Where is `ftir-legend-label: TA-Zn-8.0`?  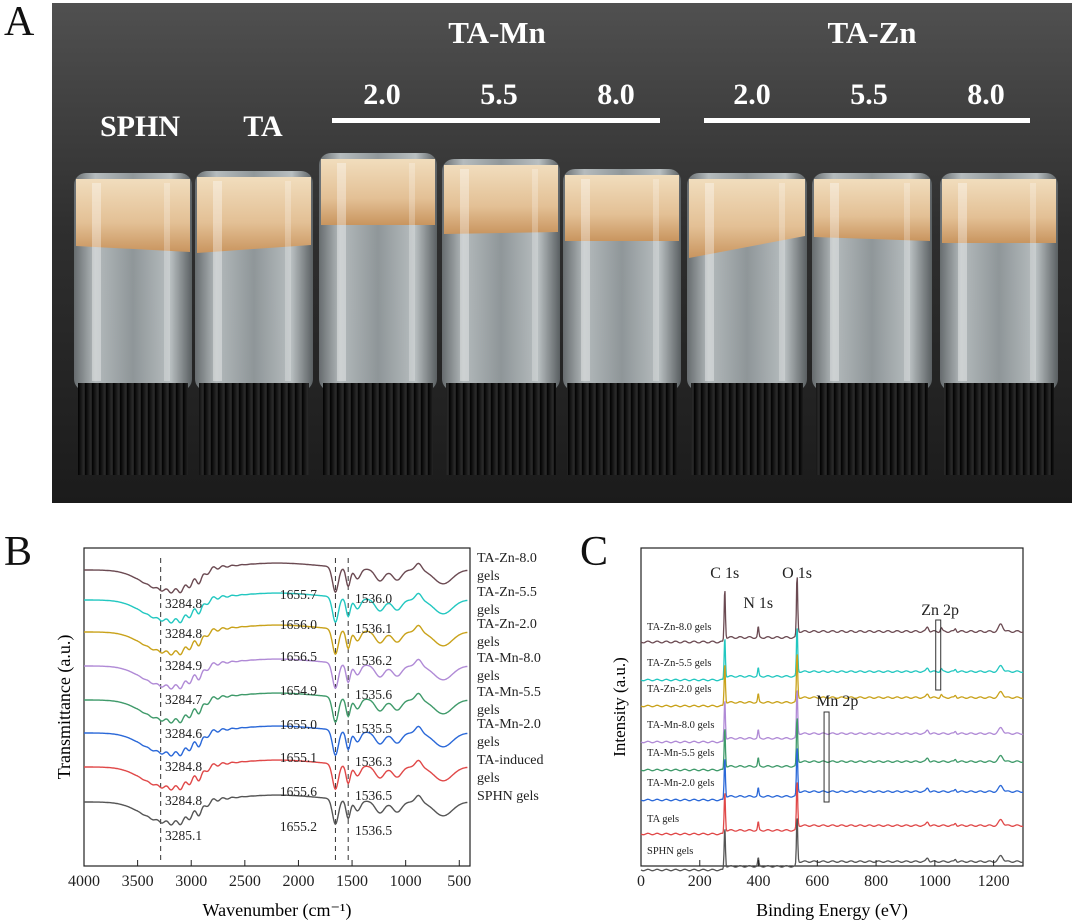
ftir-legend-label: TA-Zn-8.0 is located at coordinates (507, 558).